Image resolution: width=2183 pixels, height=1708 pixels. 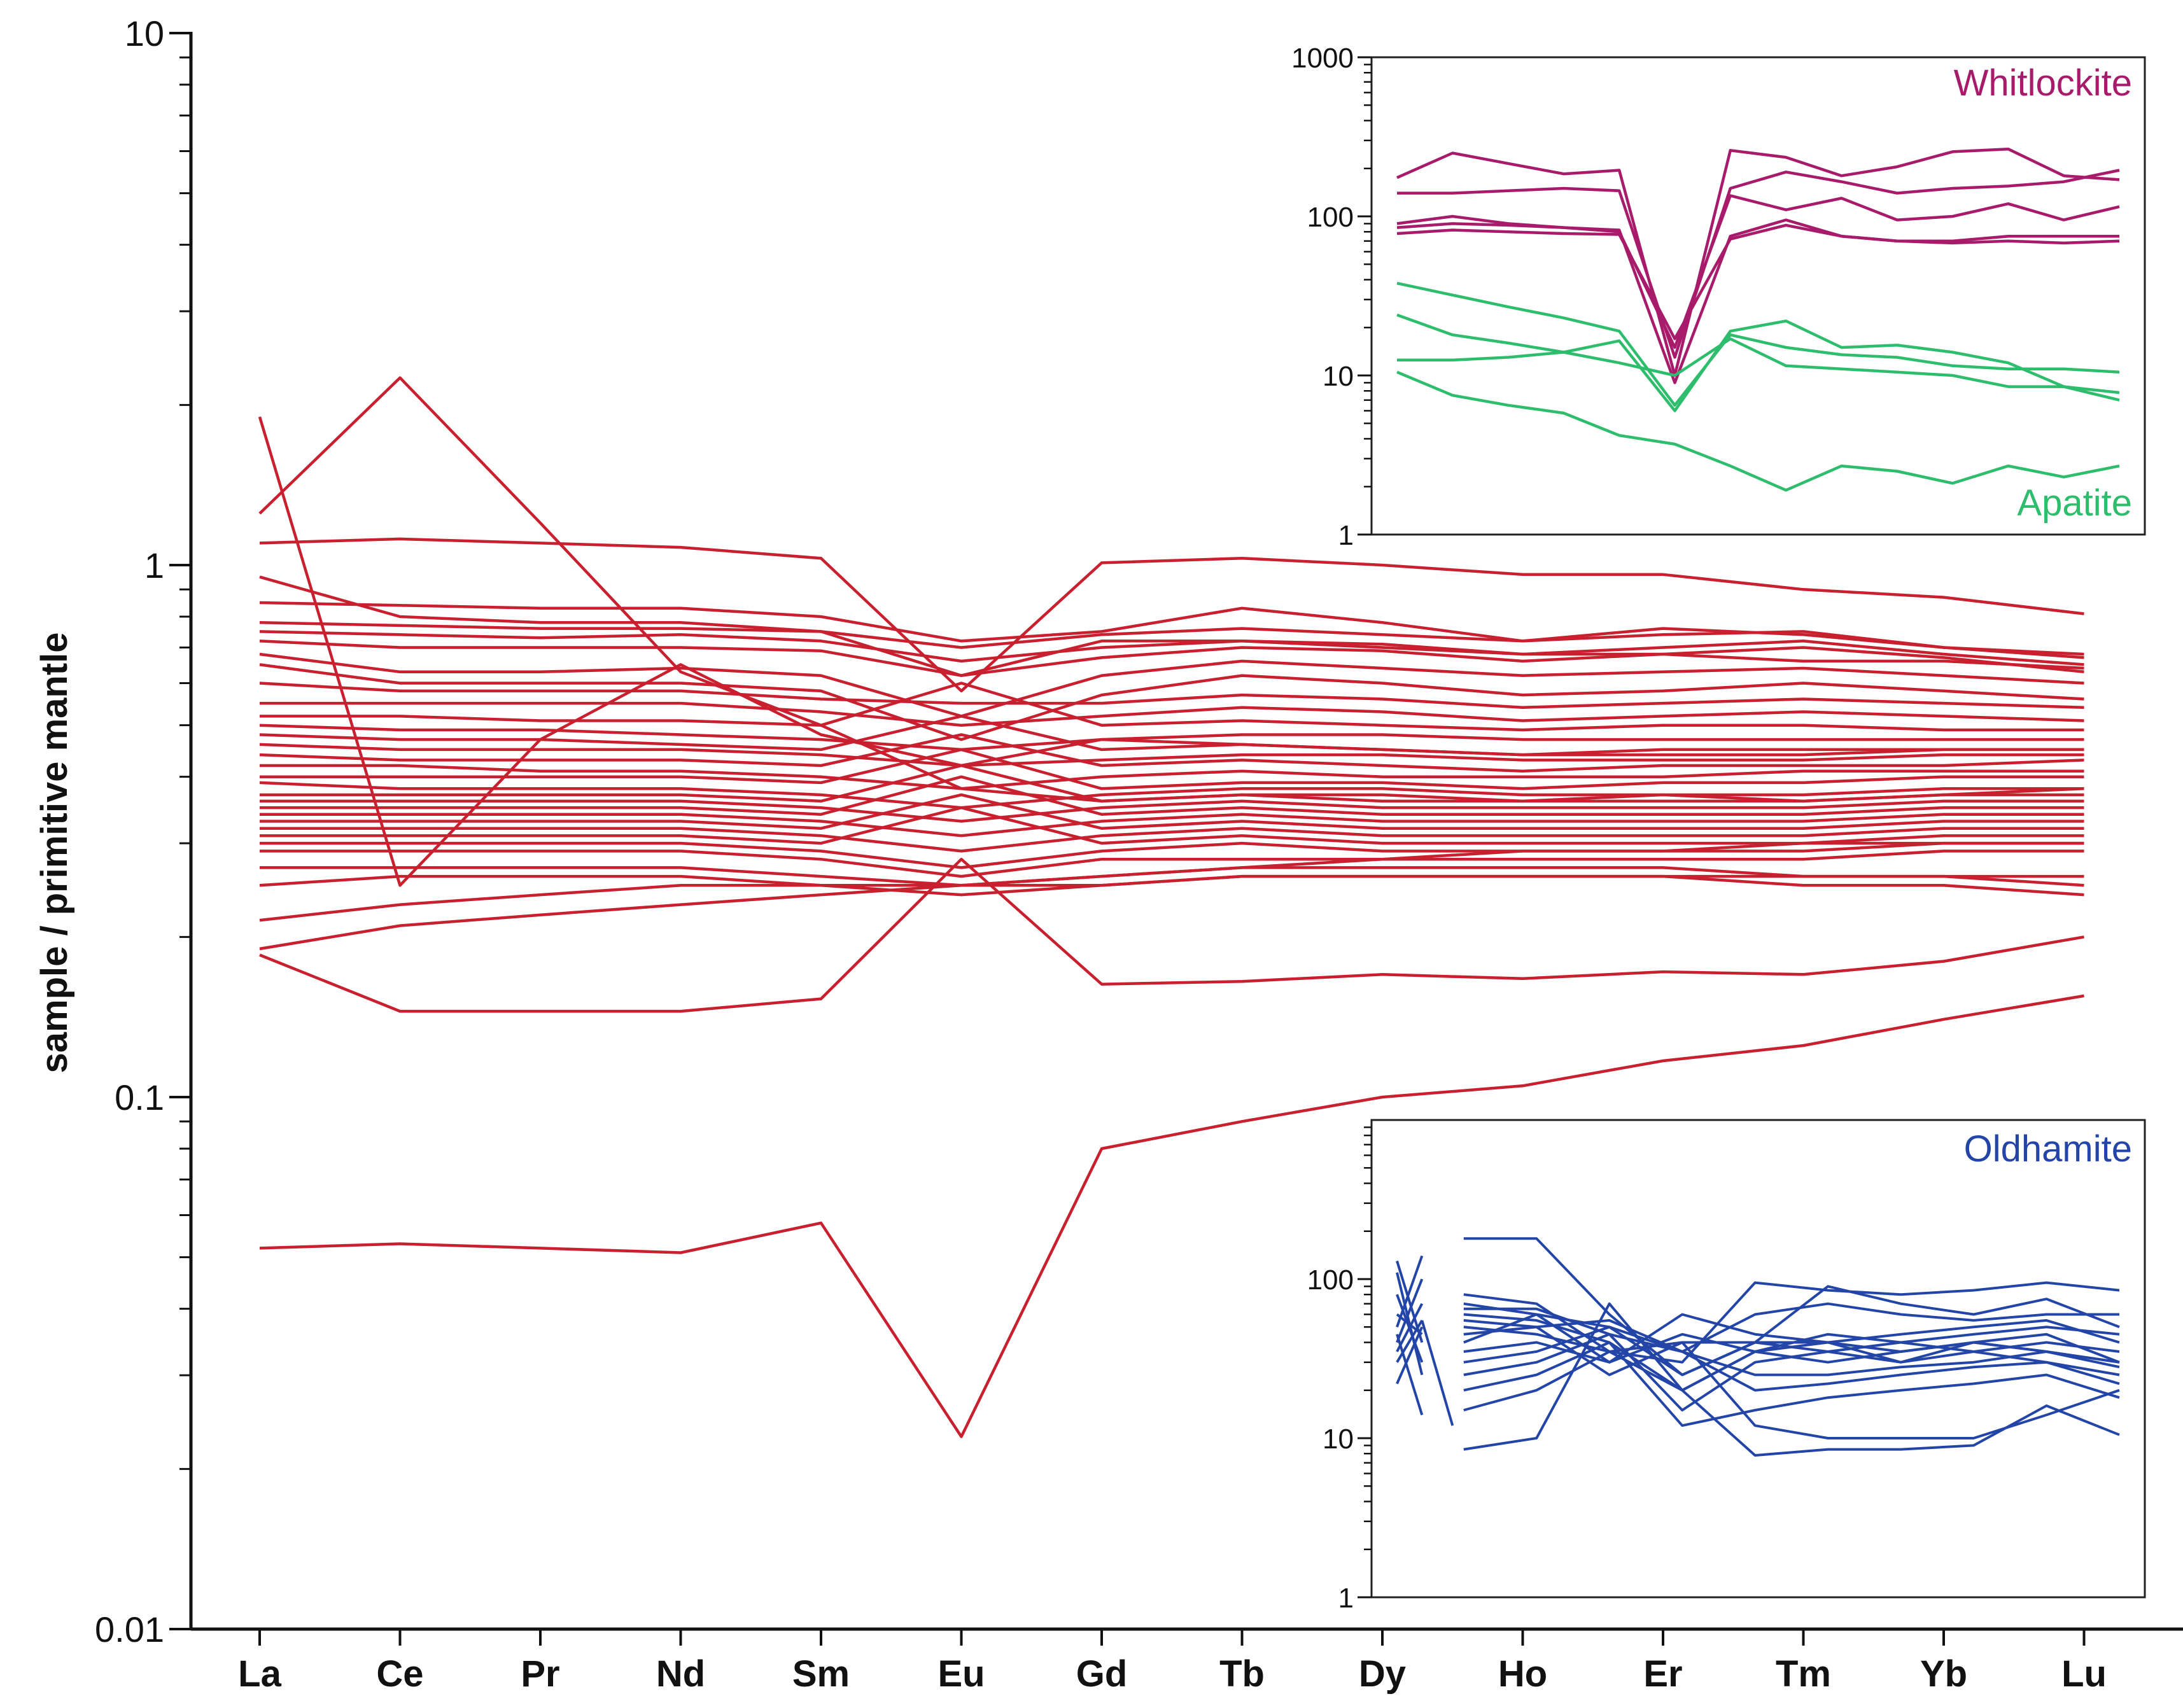 I want to click on apatite-label: Apatite, so click(x=2074, y=503).